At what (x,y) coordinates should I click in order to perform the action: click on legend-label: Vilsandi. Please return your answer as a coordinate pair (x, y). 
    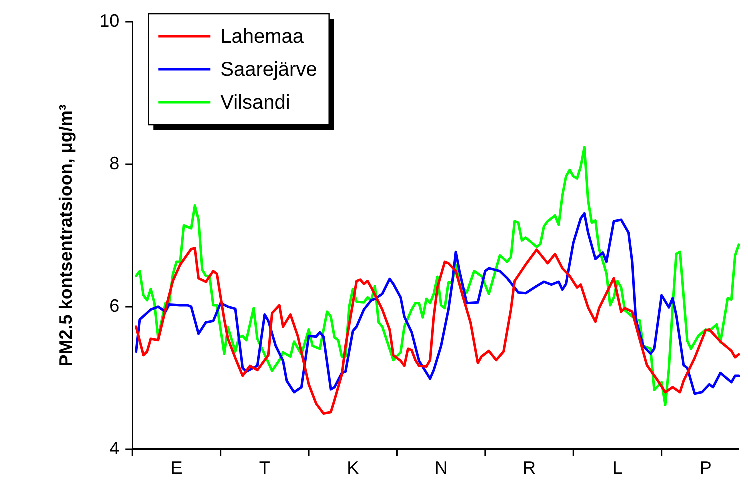
    Looking at the image, I should click on (255, 103).